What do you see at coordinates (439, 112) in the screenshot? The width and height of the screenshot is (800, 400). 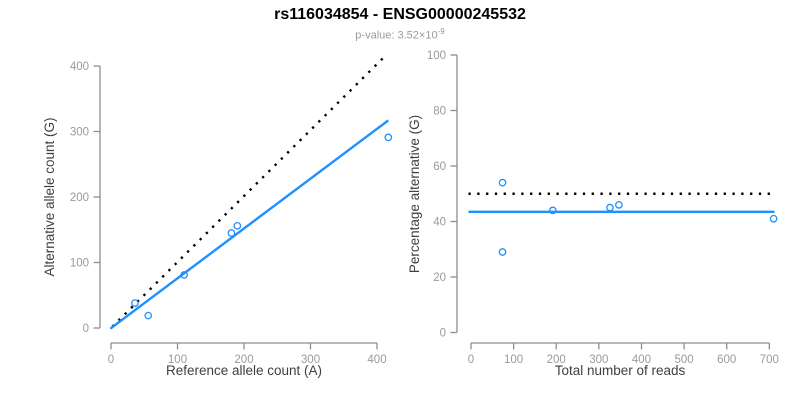 I see `y-tick-label: 80` at bounding box center [439, 112].